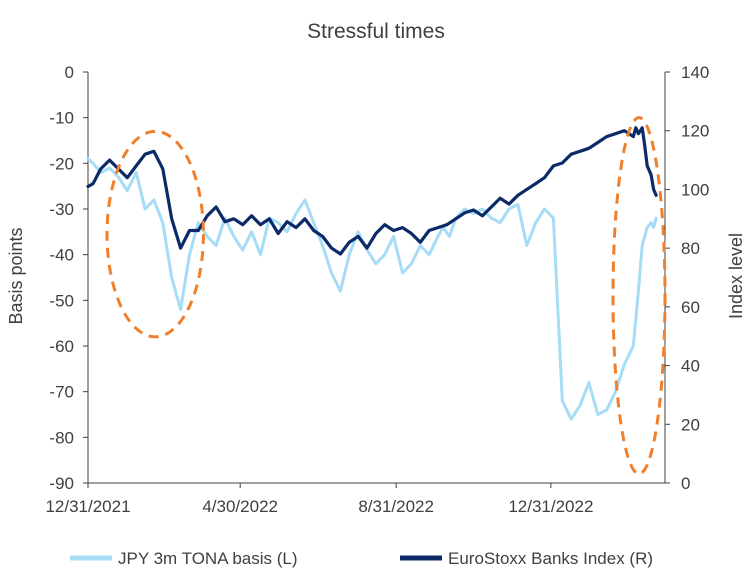  I want to click on y-left-tick-label: -20, so click(61, 163).